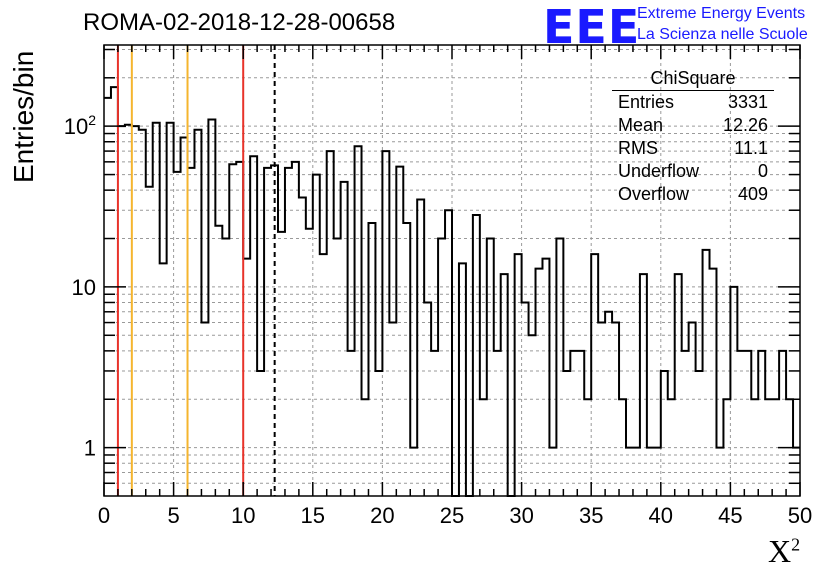 The height and width of the screenshot is (572, 836). What do you see at coordinates (90, 448) in the screenshot?
I see `y-tick-label: 1` at bounding box center [90, 448].